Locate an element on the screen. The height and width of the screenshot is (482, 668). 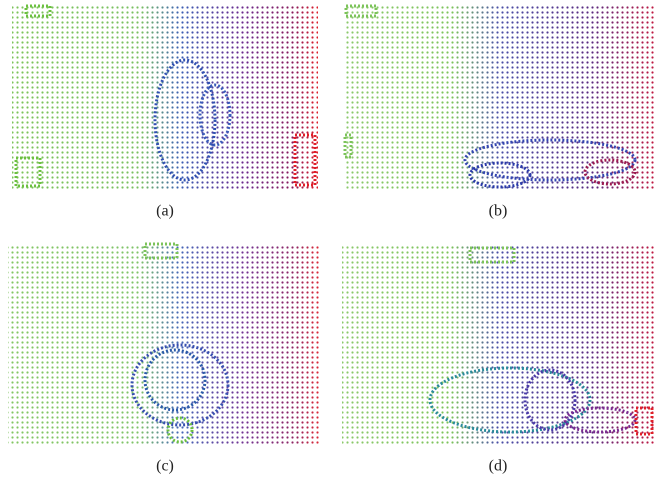
caption: (a) is located at coordinates (165, 211).